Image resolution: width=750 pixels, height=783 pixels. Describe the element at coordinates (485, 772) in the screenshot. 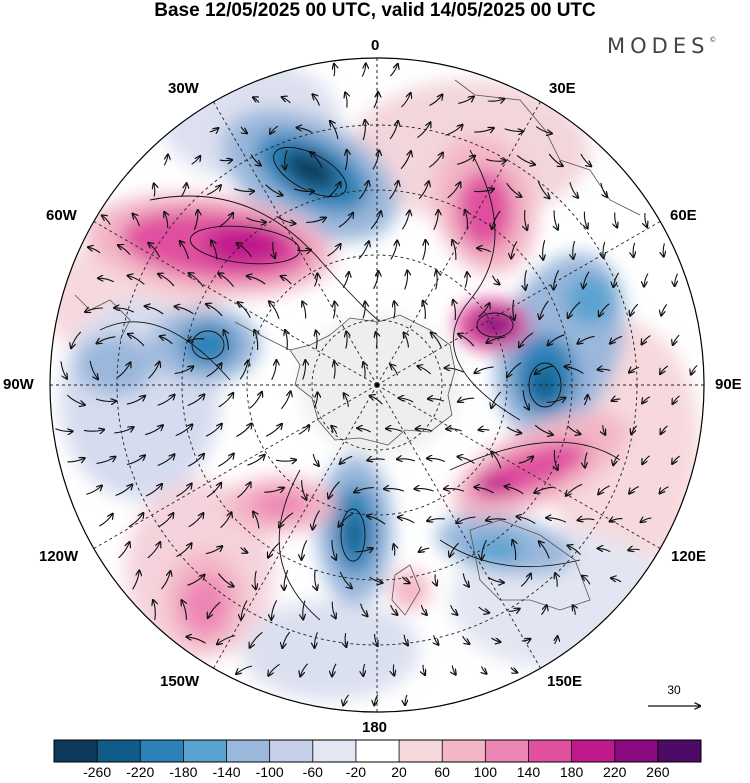

I see `colorbar-tick-label: 100` at that location.